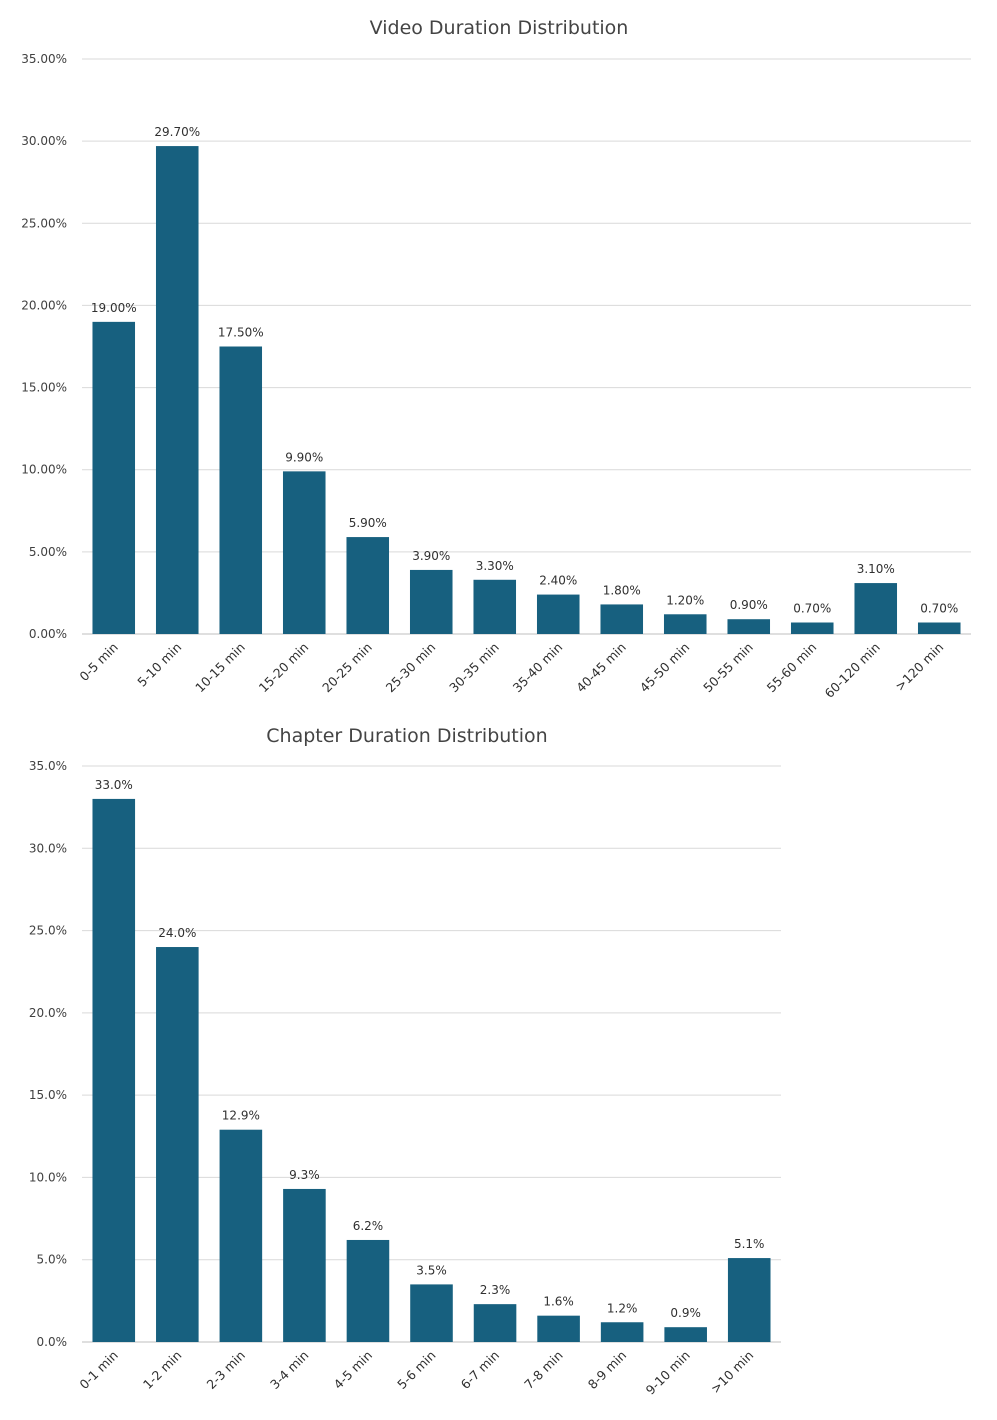  Describe the element at coordinates (353, 1370) in the screenshot. I see `chapter-category-label: 4-5 min` at that location.